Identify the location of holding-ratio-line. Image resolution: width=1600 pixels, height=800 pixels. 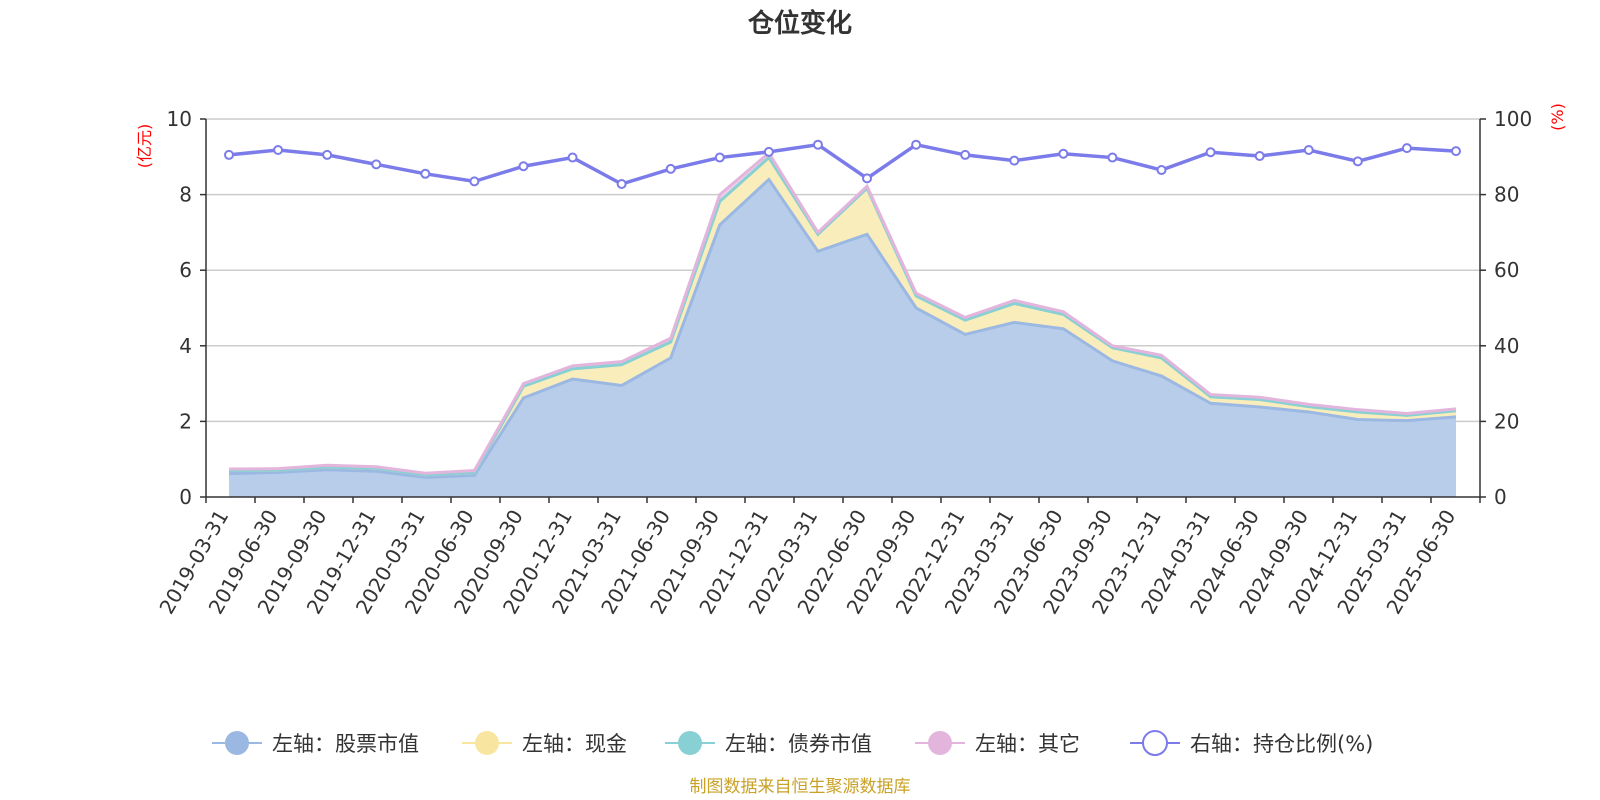
(842, 164).